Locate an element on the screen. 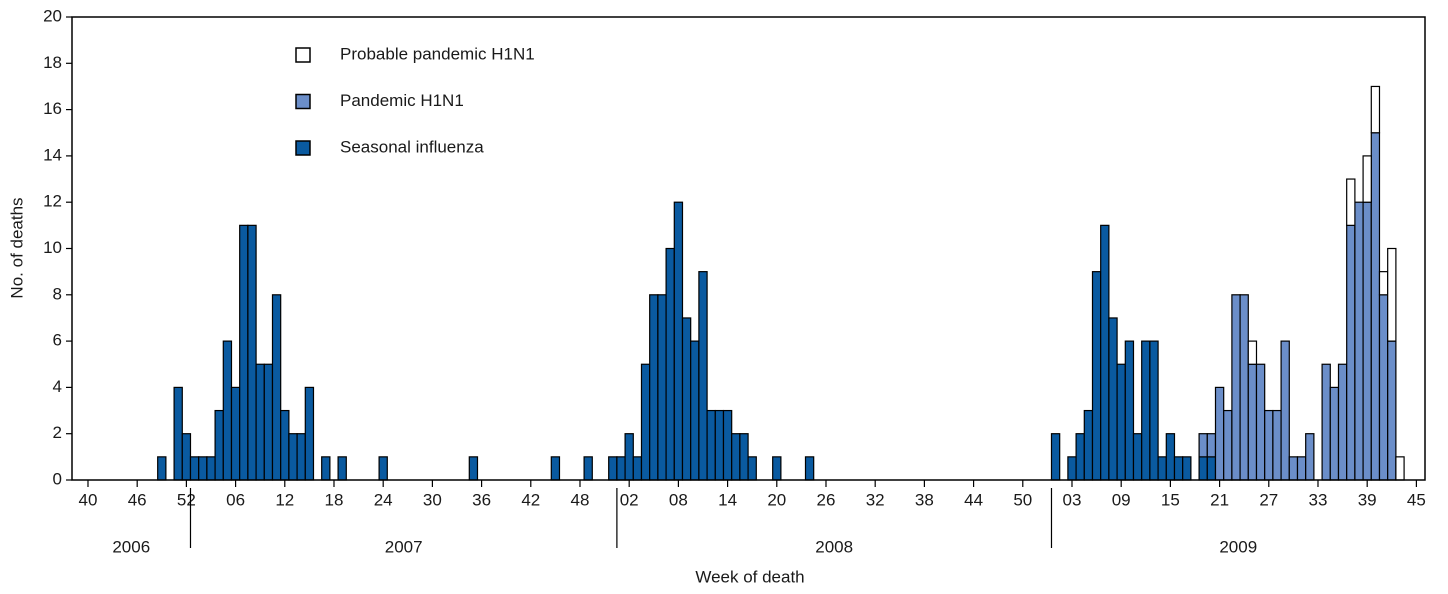 The width and height of the screenshot is (1448, 594). x-tick-label: 12 is located at coordinates (284, 499).